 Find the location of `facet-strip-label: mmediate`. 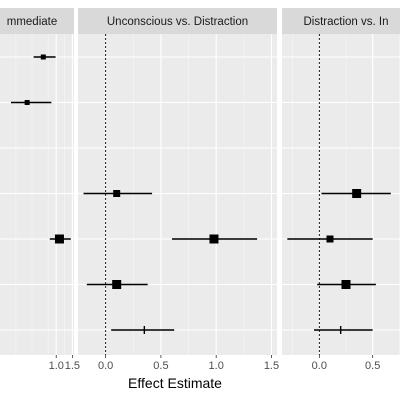

facet-strip-label: mmediate is located at coordinates (32, 22).